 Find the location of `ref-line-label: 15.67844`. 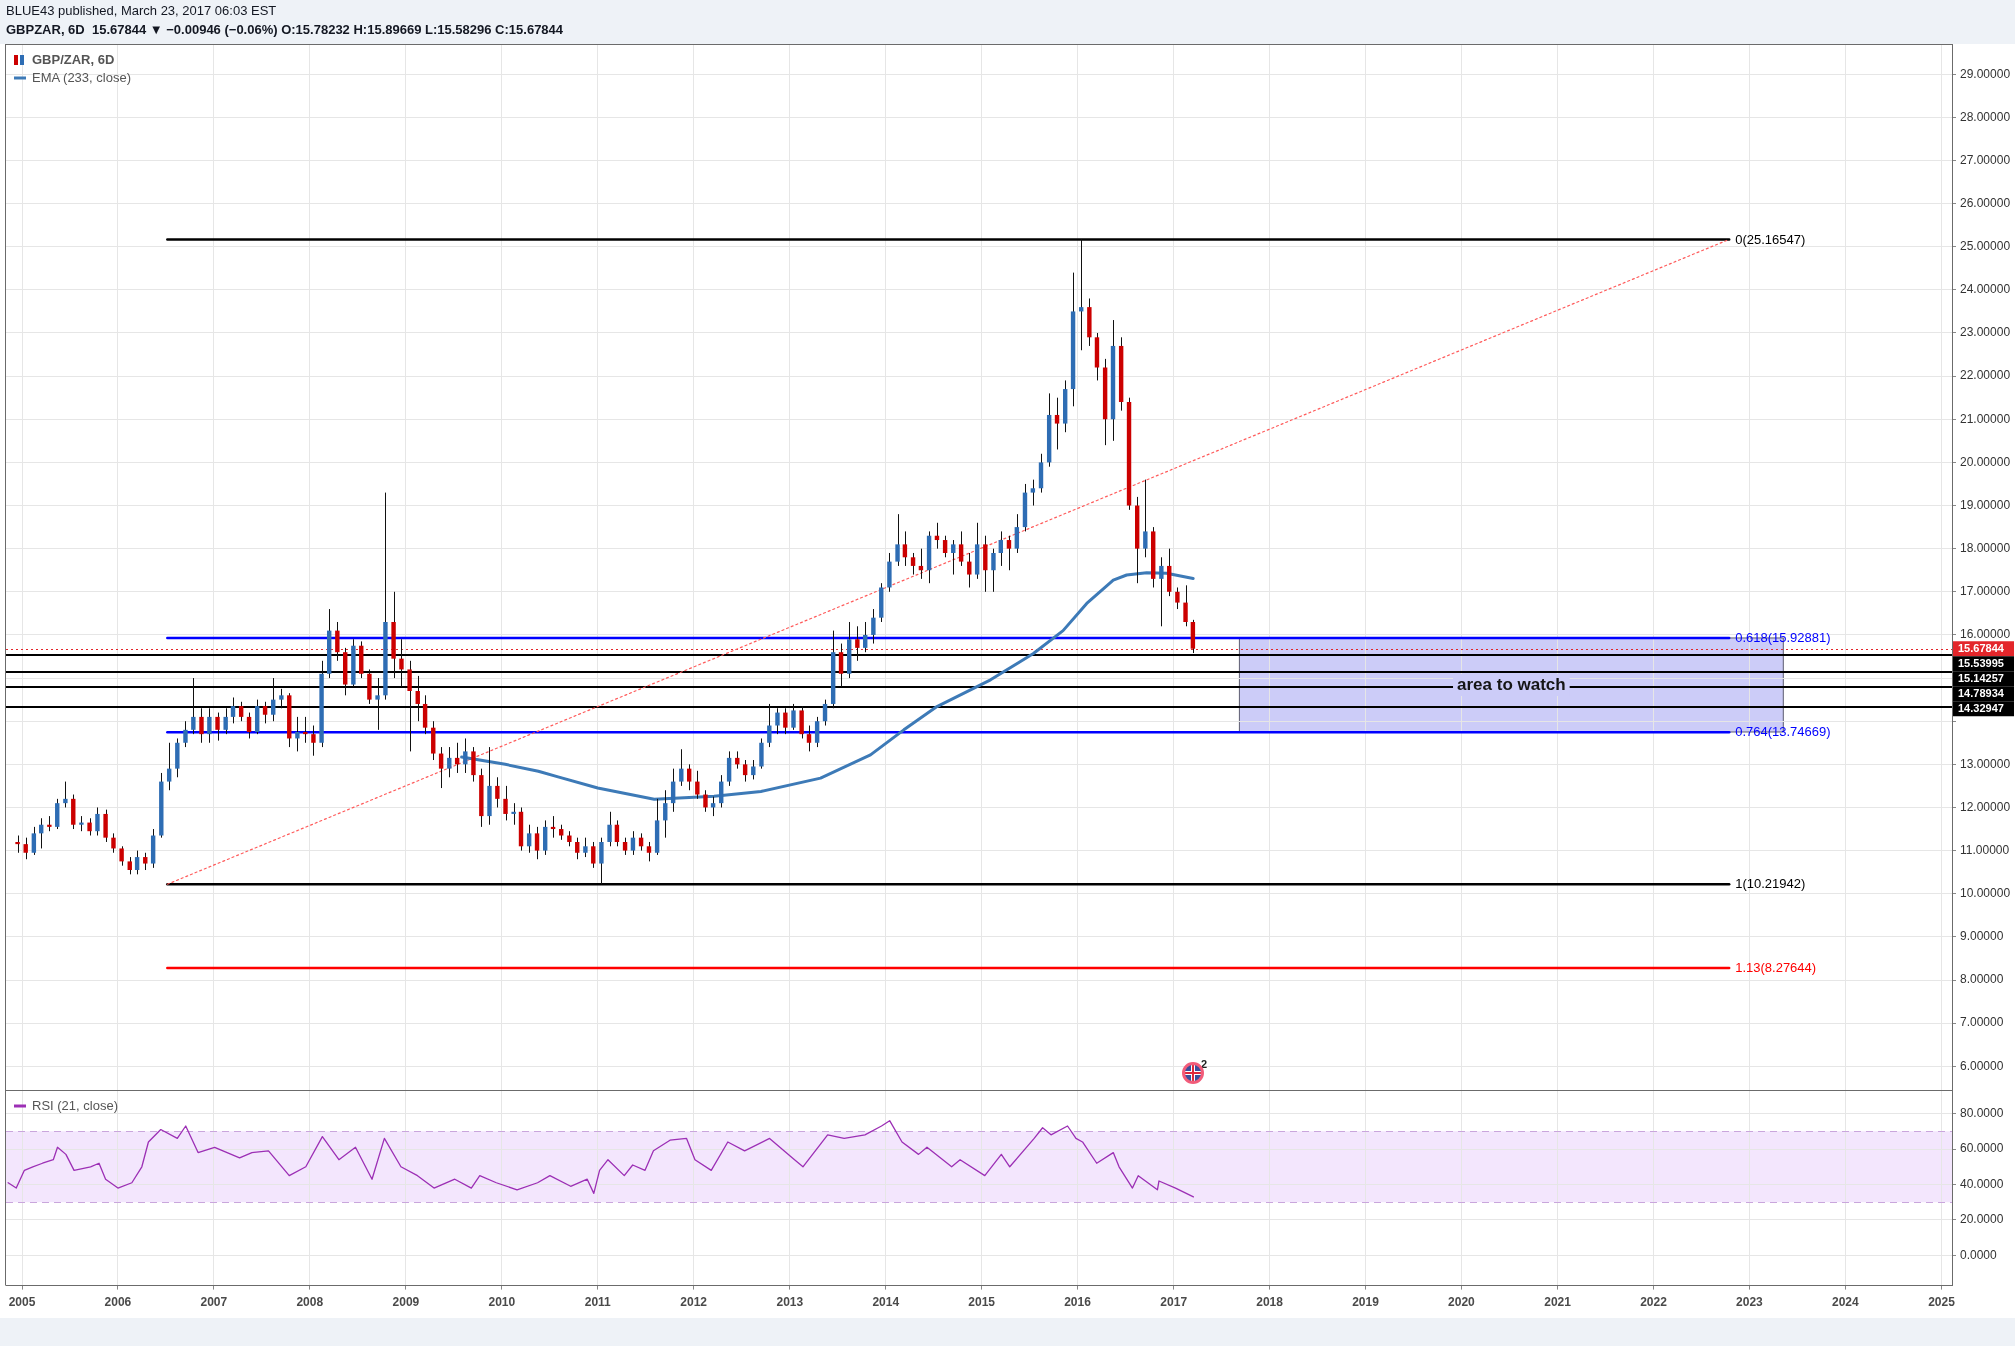

ref-line-label: 15.67844 is located at coordinates (1981, 648).